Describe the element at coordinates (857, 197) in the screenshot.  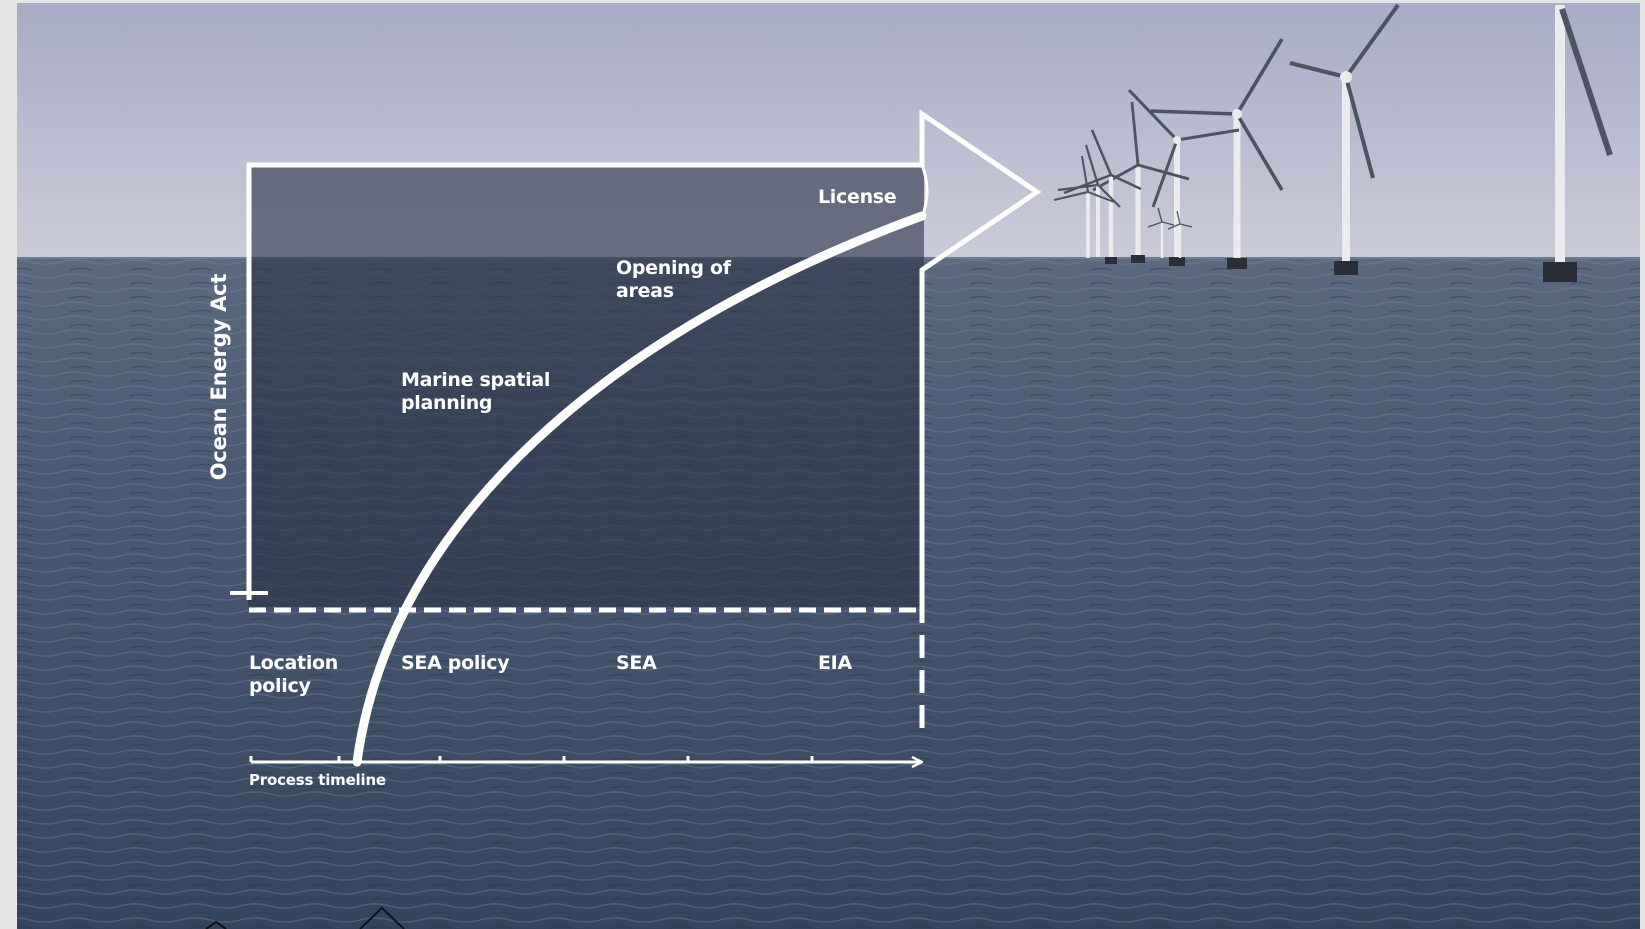
I see `stage-label-license: License` at that location.